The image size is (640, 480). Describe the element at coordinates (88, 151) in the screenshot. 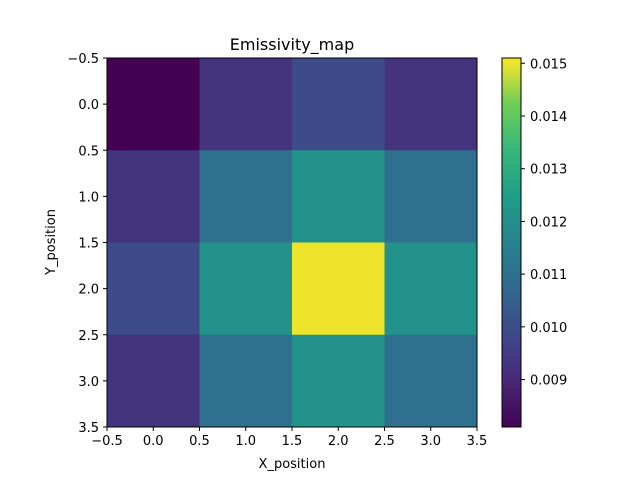

I see `y-tick-label: 0.5` at that location.